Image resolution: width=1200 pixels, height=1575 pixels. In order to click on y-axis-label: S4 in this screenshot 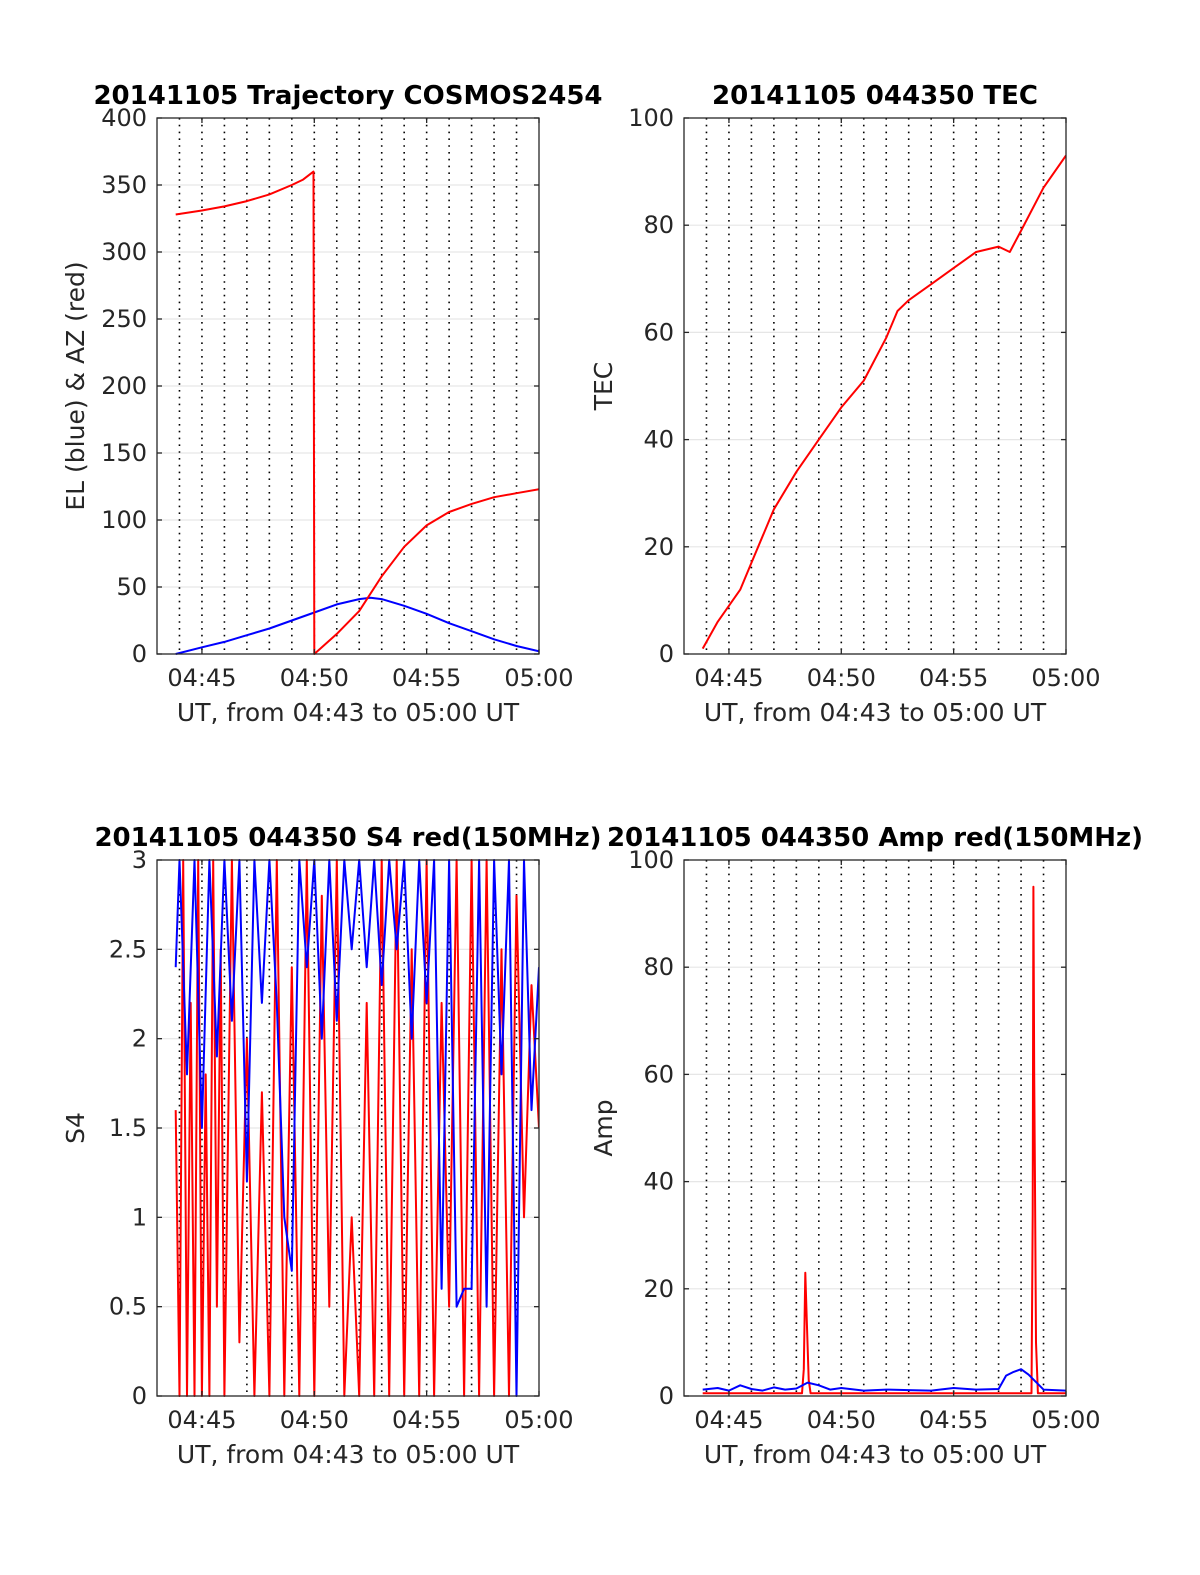, I will do `click(75, 1128)`.